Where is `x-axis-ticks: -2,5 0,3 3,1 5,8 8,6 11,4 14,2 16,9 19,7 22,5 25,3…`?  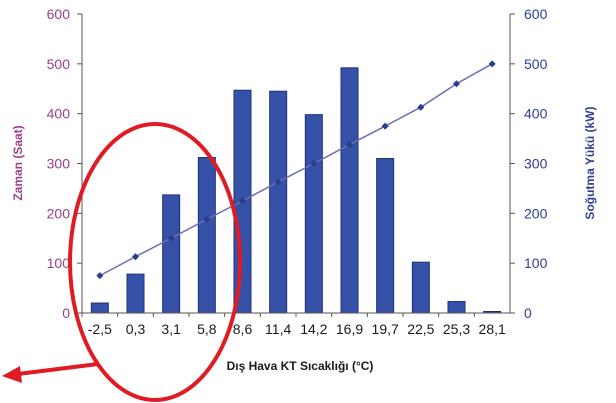
x-axis-ticks: -2,5 0,3 3,1 5,8 8,6 11,4 14,2 16,9 19,7 22,5 25,3… is located at coordinates (293, 325).